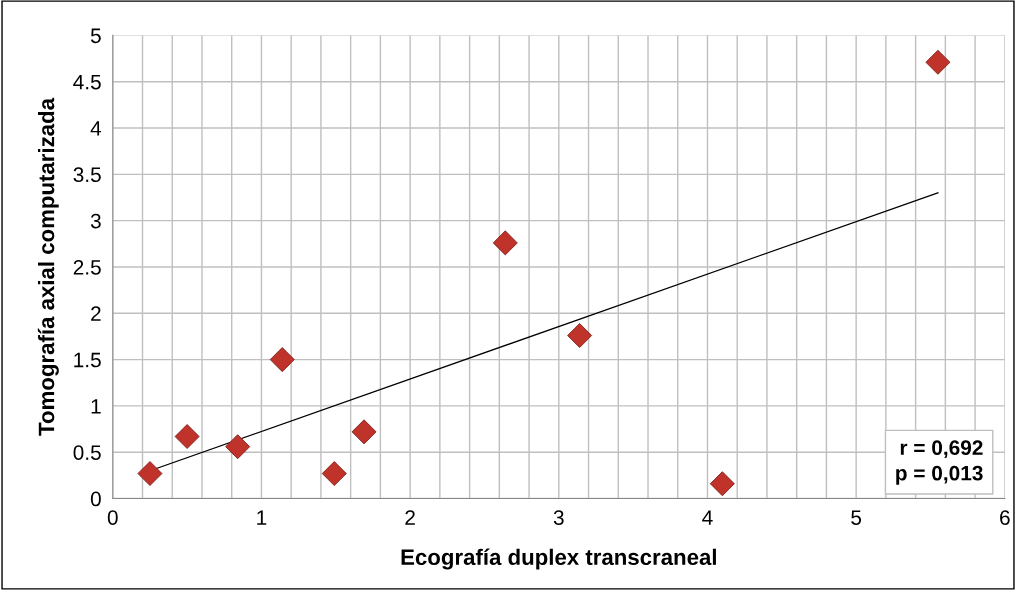 Image resolution: width=1016 pixels, height=590 pixels. I want to click on y-tick-label: 1.5, so click(87, 360).